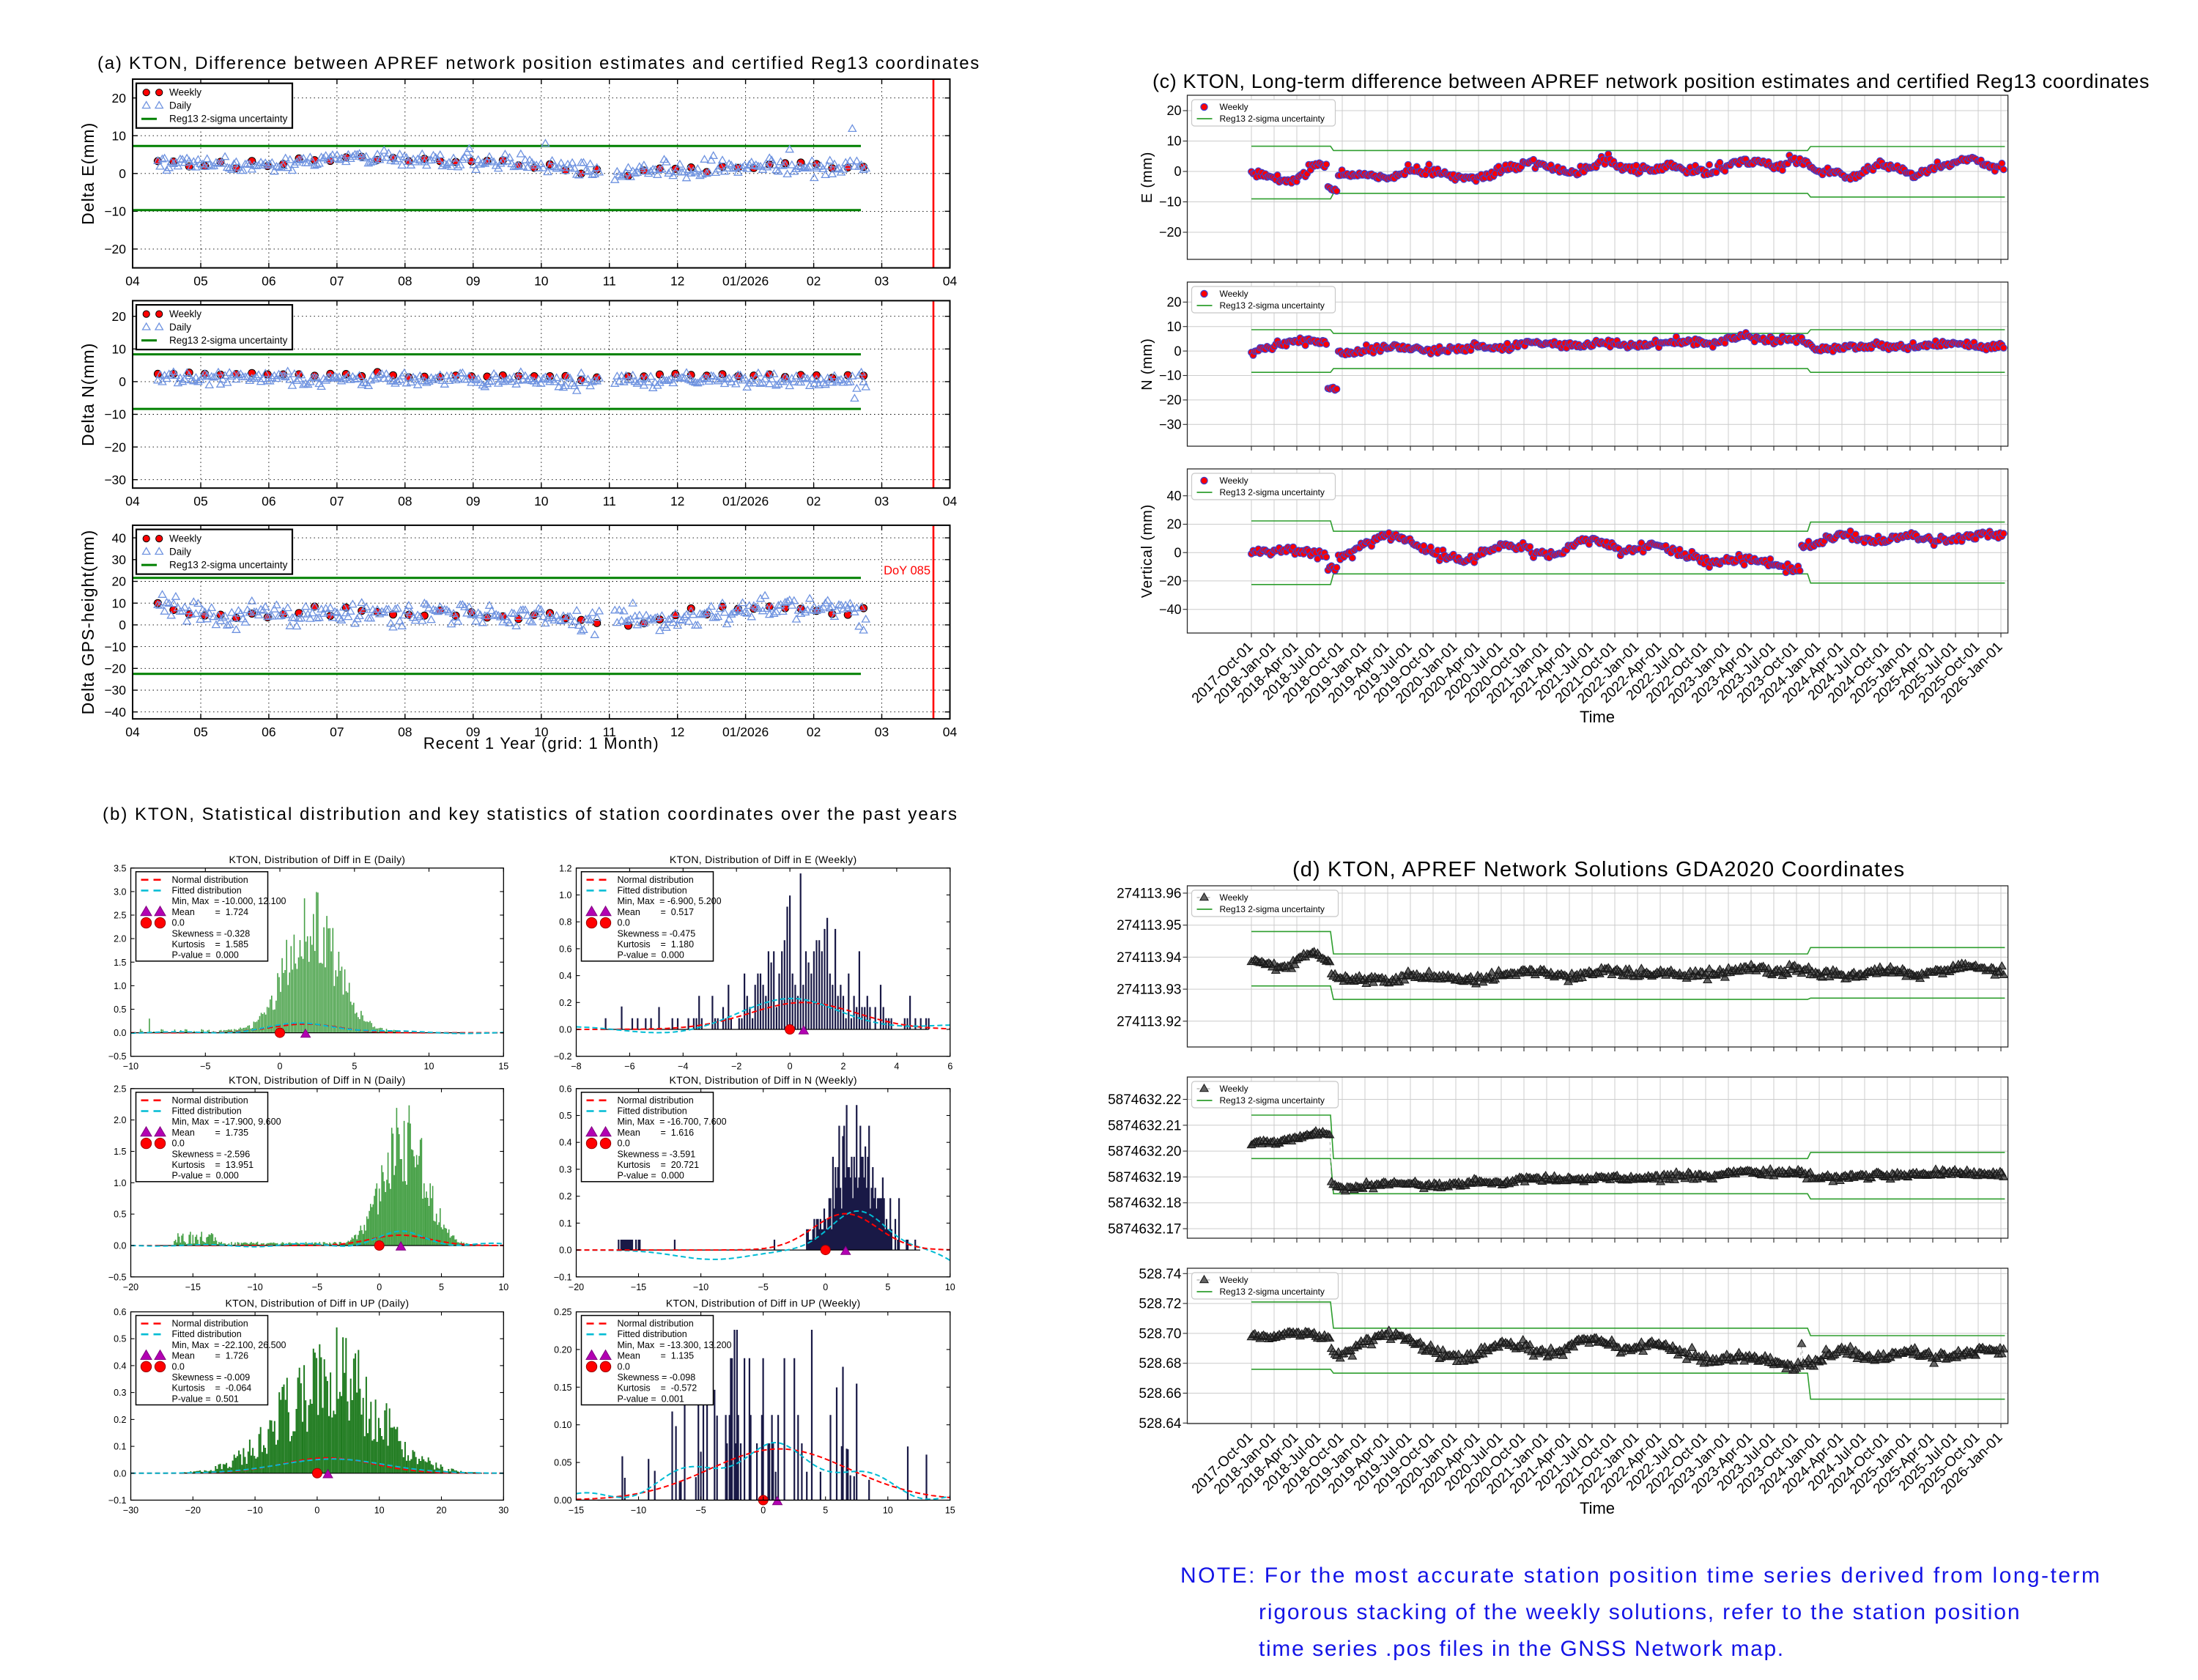  I want to click on svg-text: E (mm), so click(1147, 178).